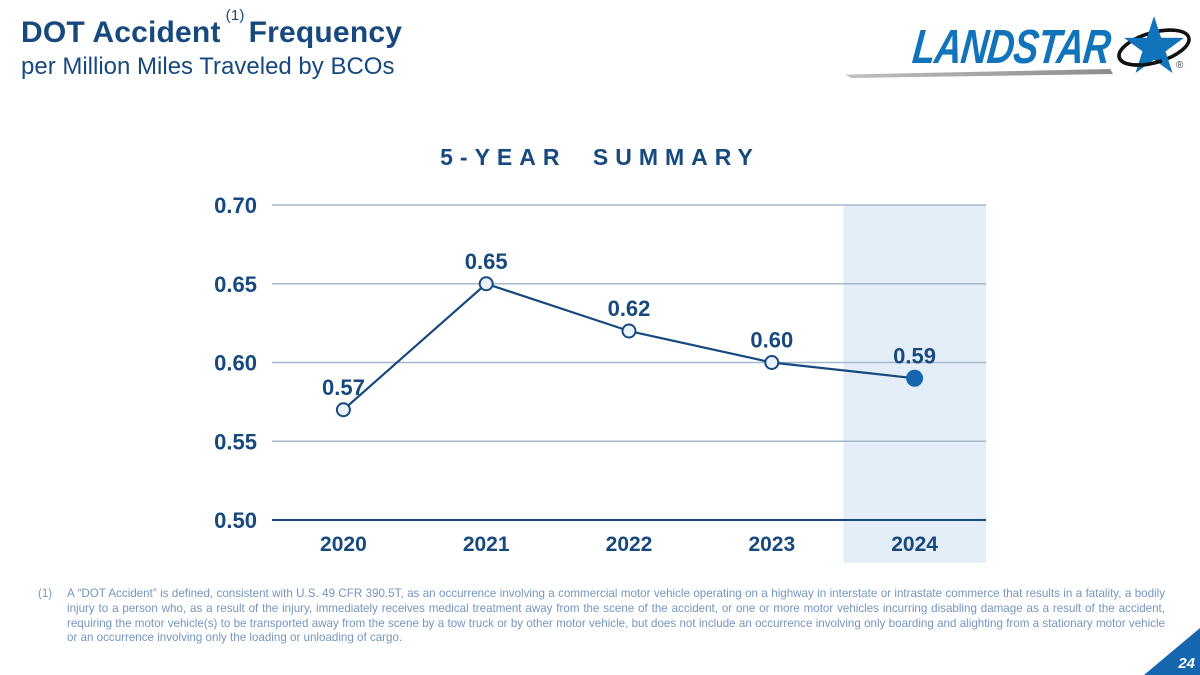 This screenshot has width=1200, height=675. Describe the element at coordinates (629, 544) in the screenshot. I see `x-tick-2022: 2022` at that location.